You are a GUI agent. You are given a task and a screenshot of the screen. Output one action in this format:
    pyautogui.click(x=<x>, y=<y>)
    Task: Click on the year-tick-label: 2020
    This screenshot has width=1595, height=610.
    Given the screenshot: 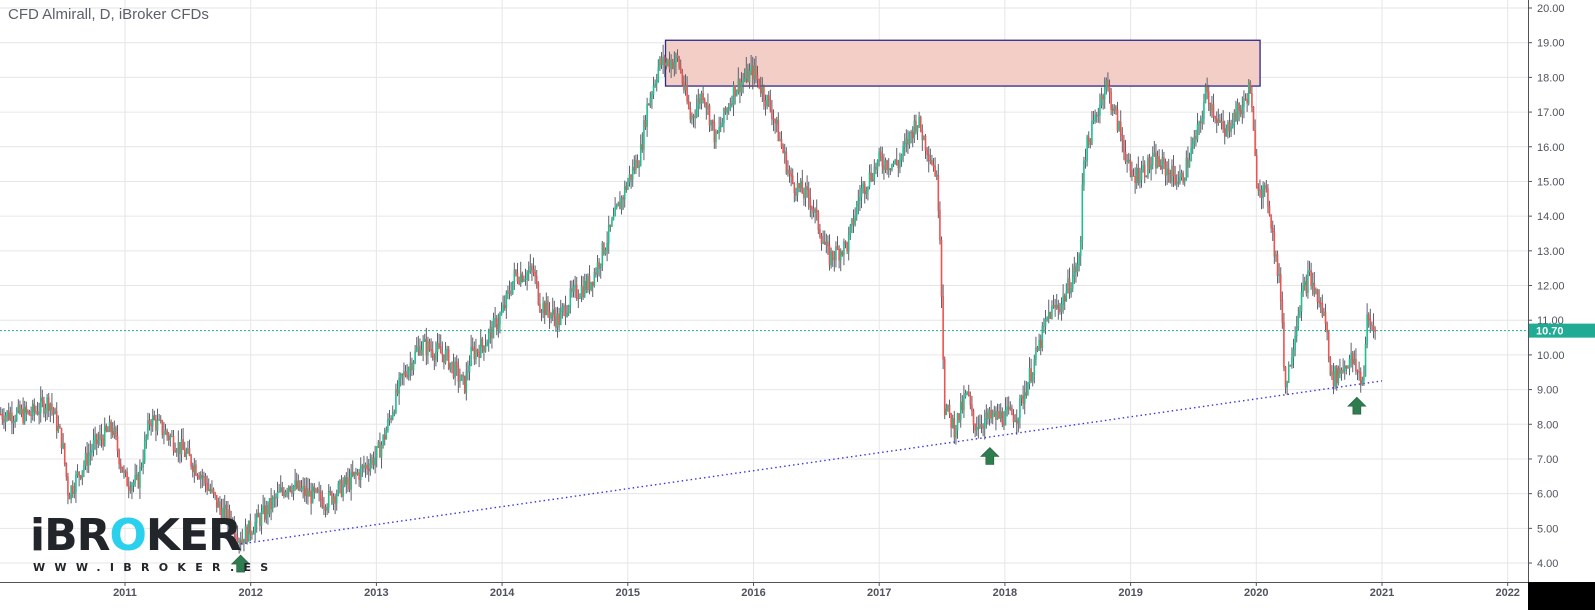 What is the action you would take?
    pyautogui.click(x=1256, y=593)
    